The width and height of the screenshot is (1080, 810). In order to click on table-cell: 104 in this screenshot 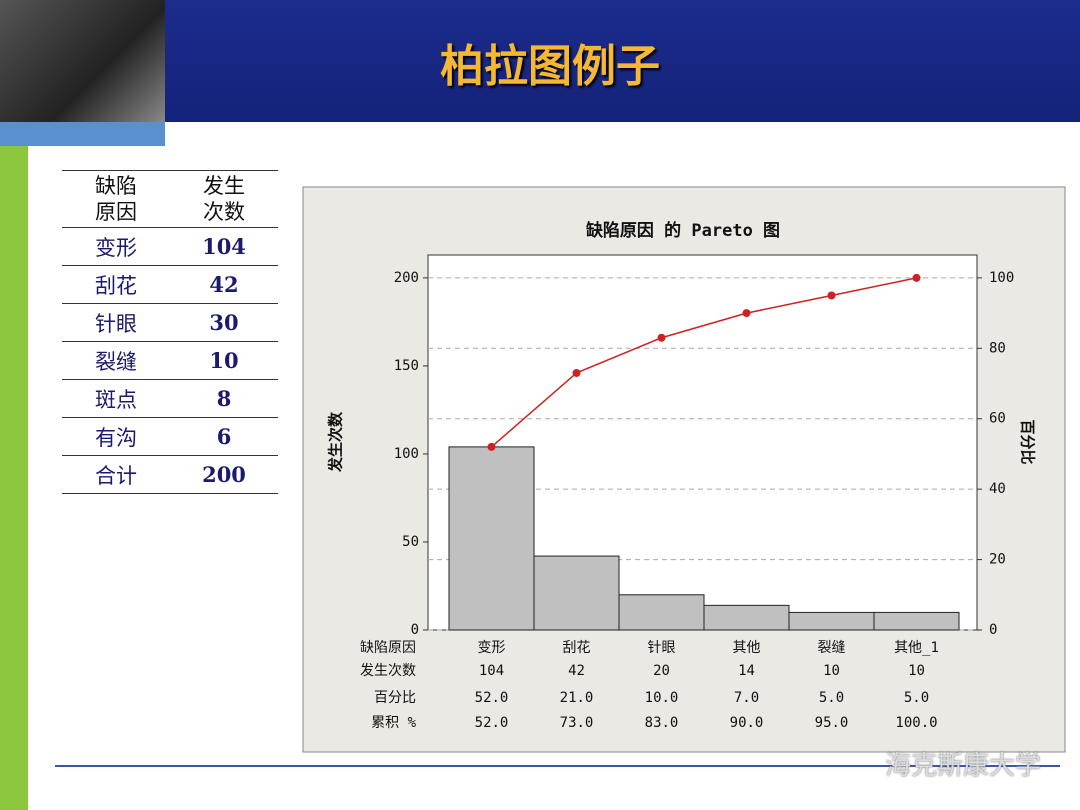, I will do `click(224, 246)`.